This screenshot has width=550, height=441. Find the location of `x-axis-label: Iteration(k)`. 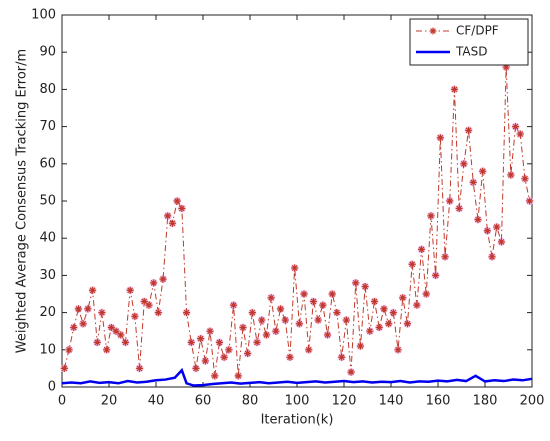

x-axis-label: Iteration(k) is located at coordinates (297, 420).